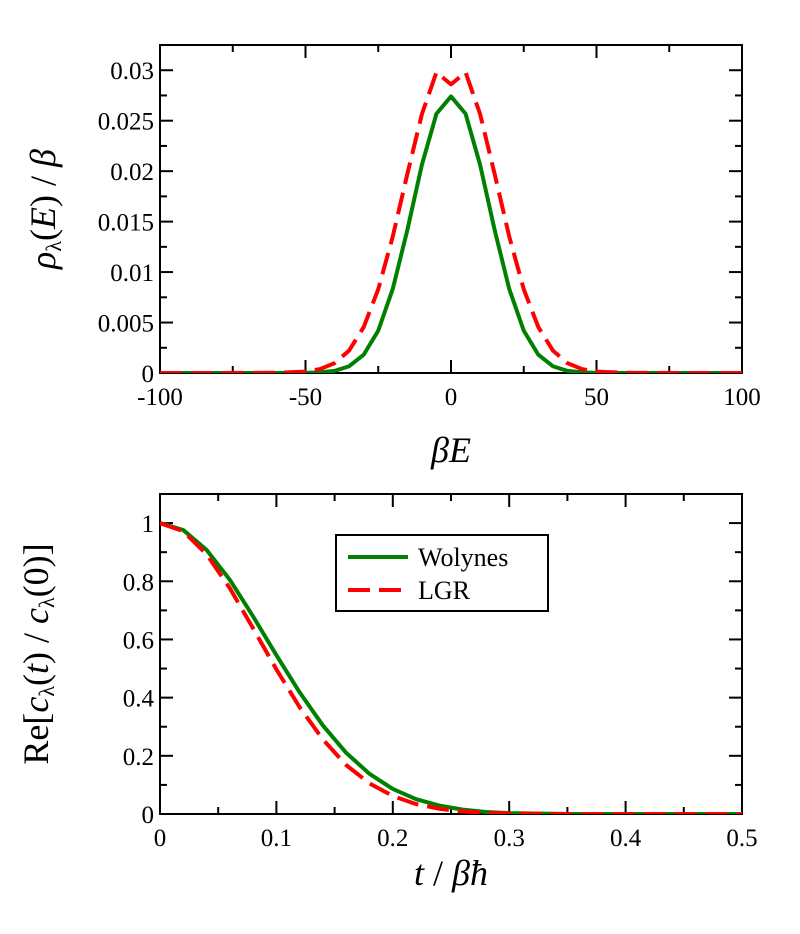 The image size is (800, 934). Describe the element at coordinates (126, 223) in the screenshot. I see `y-tick-label: 0.015` at that location.